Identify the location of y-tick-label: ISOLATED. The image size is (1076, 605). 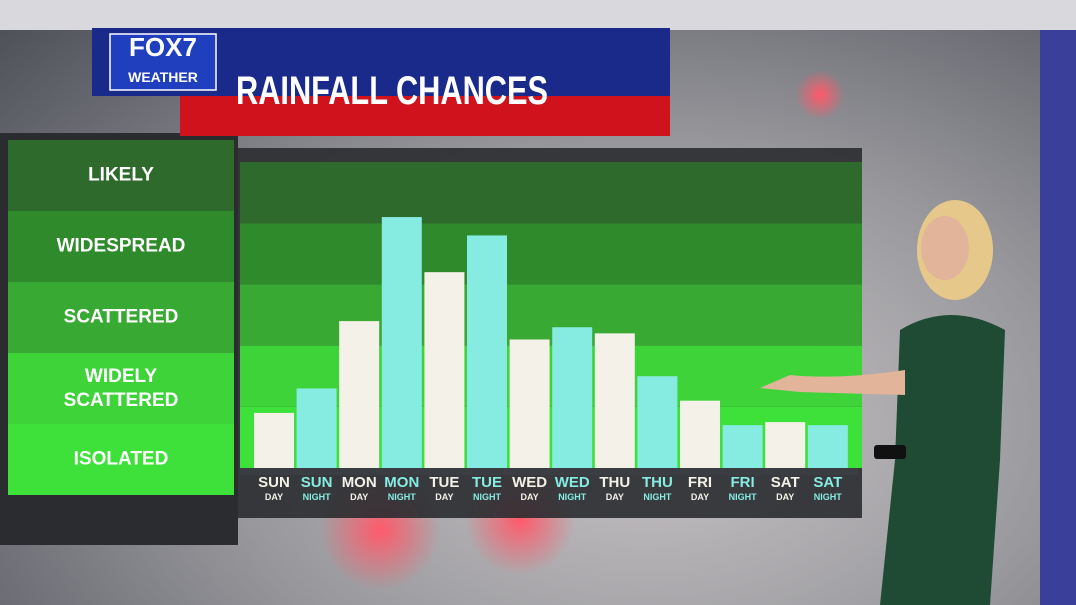
(121, 459).